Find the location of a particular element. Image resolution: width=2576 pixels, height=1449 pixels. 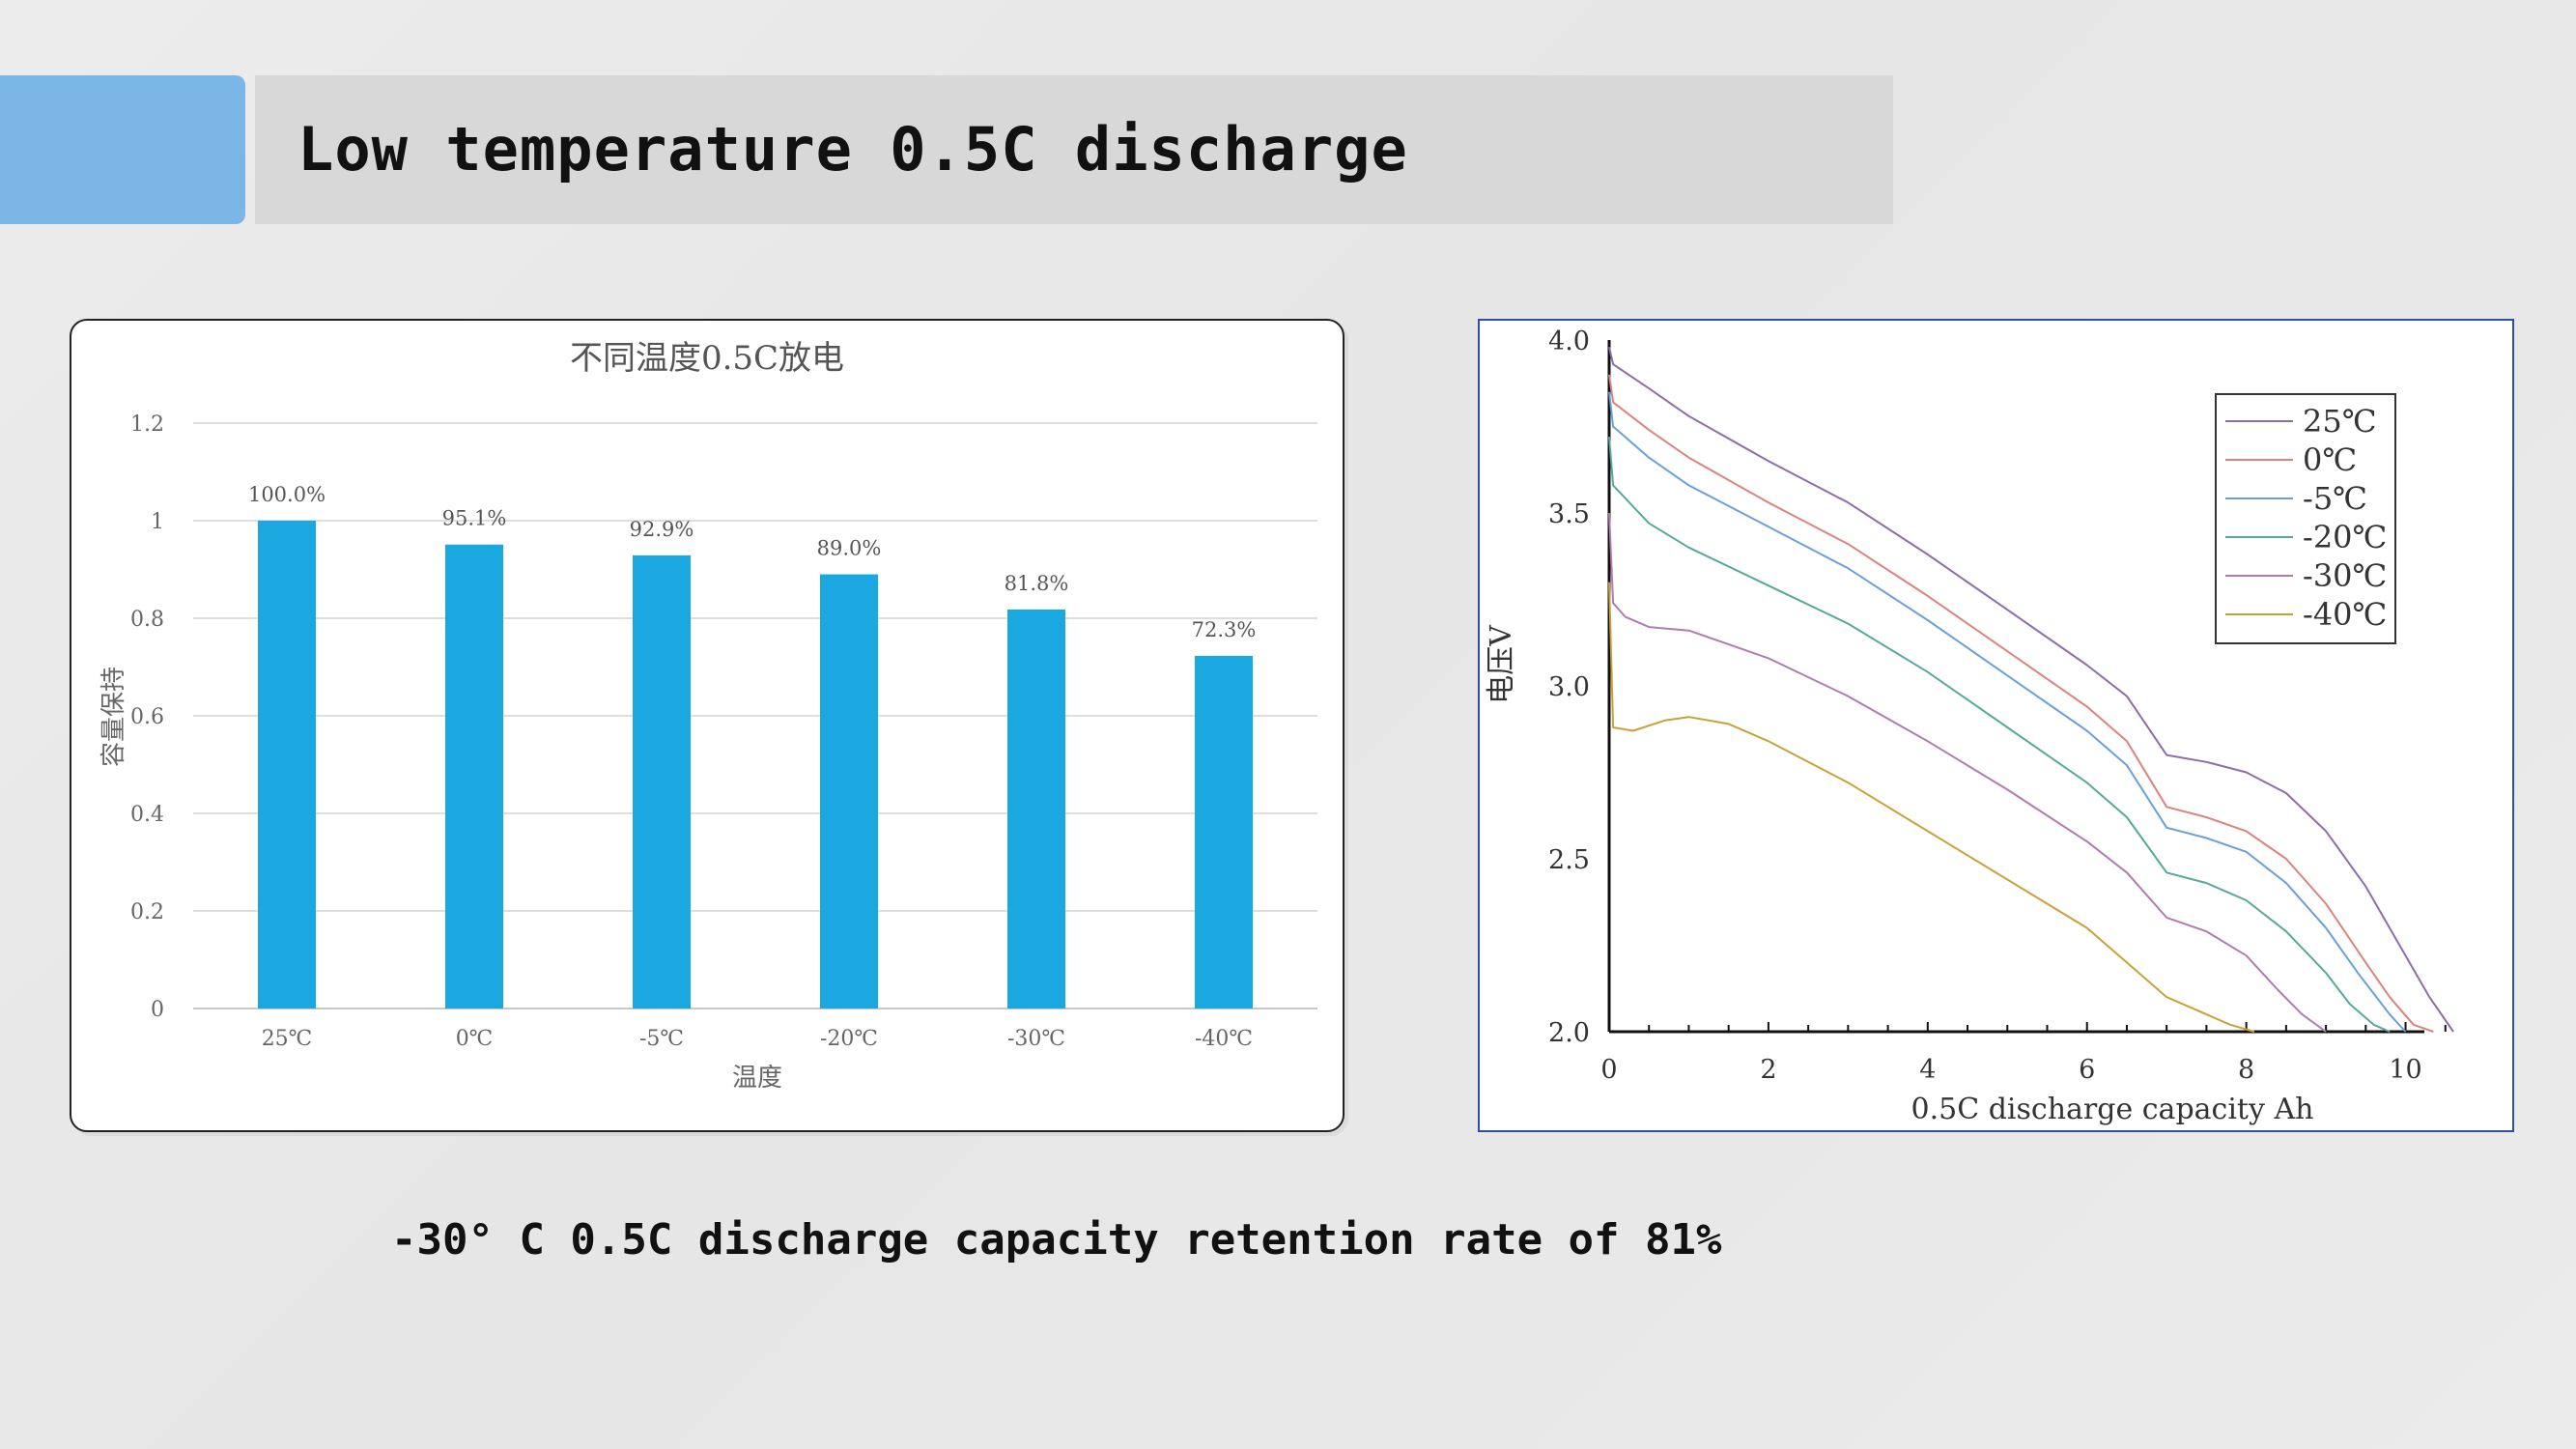

bar-data-label: 81.8% is located at coordinates (1037, 583).